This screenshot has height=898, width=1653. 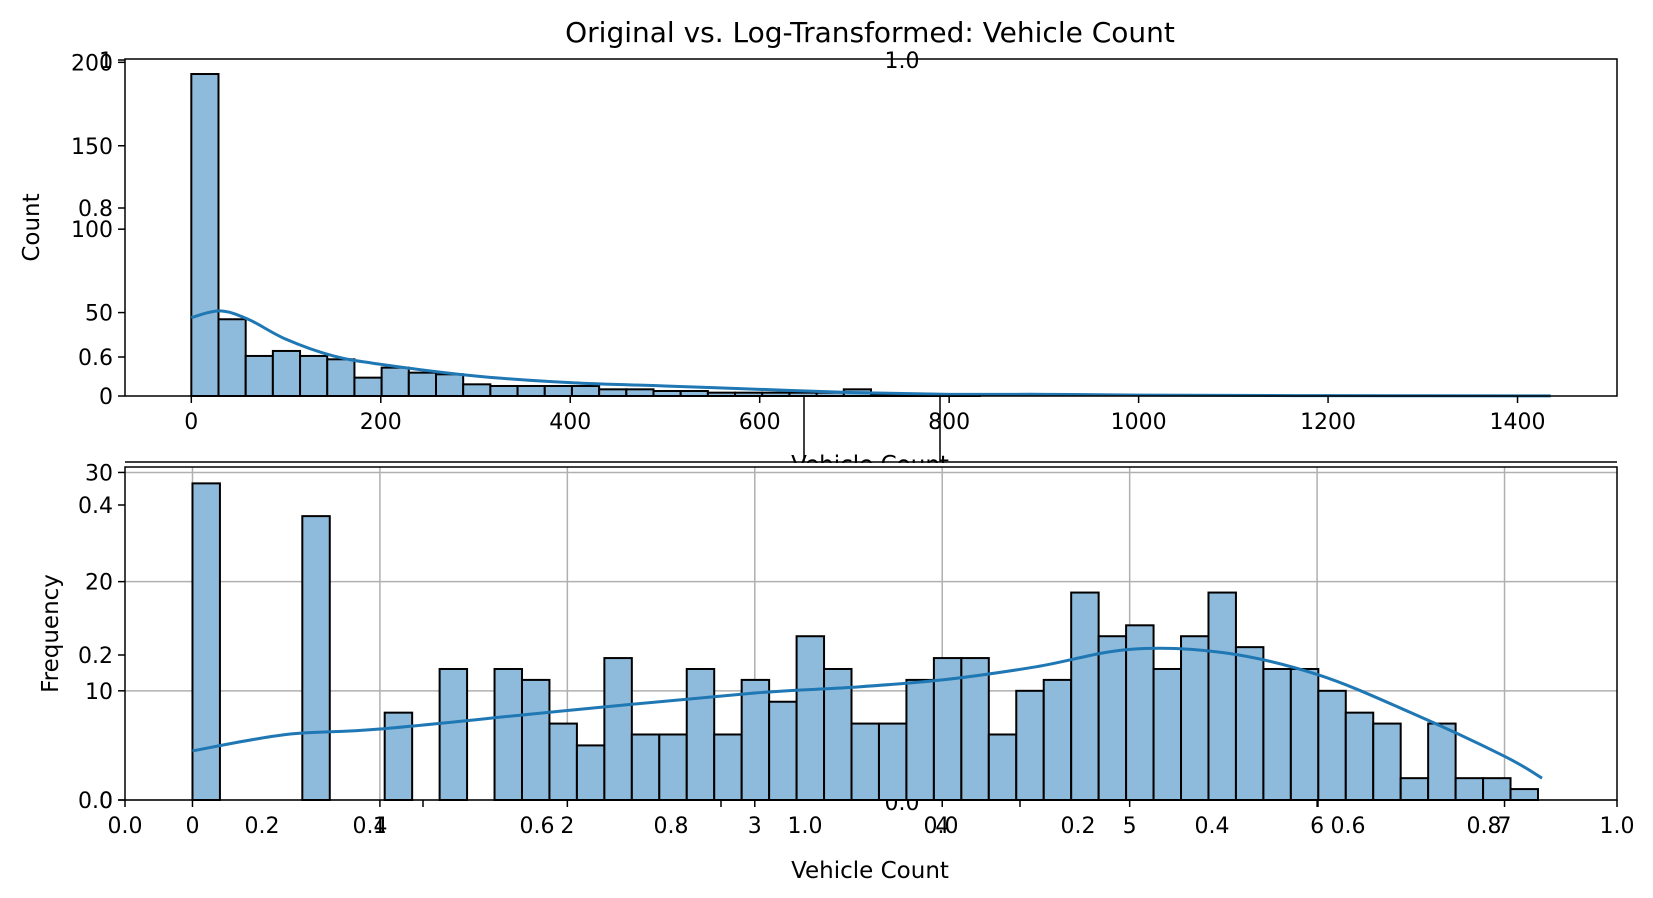 What do you see at coordinates (805, 826) in the screenshot?
I see `extra-x2-tick-label-4: 1.0` at bounding box center [805, 826].